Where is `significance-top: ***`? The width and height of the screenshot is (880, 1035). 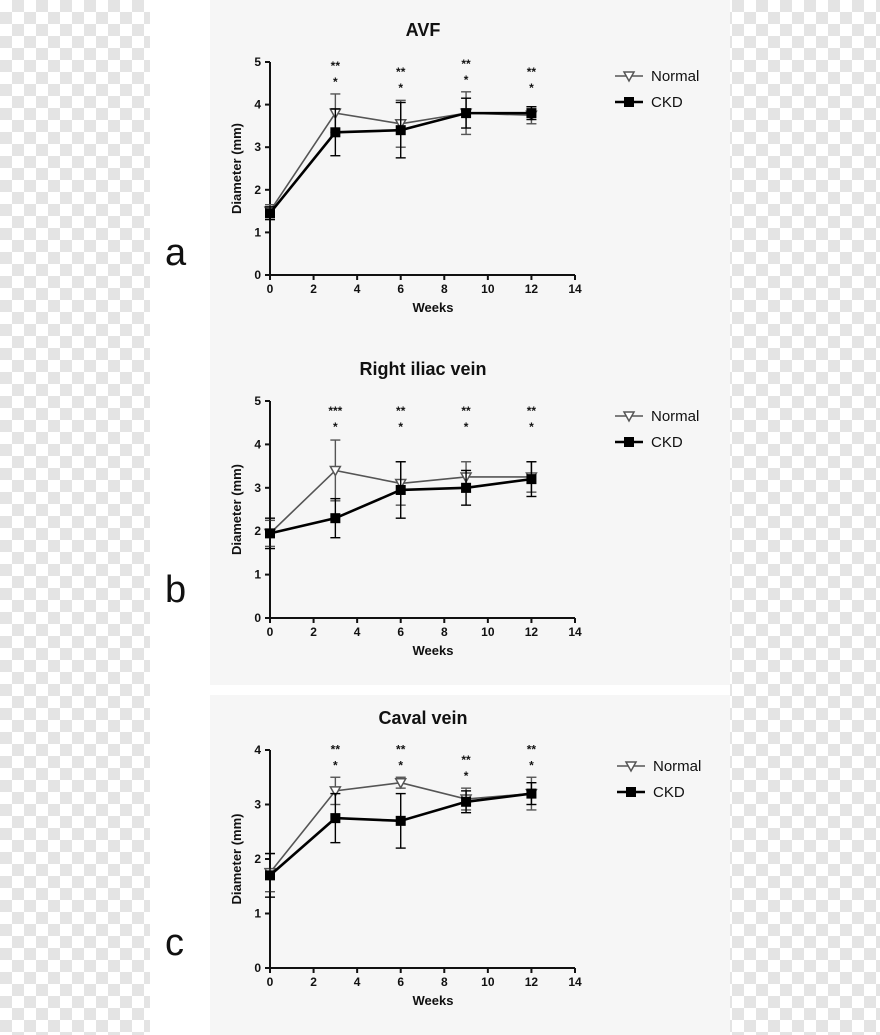
significance-top: *** is located at coordinates (335, 411).